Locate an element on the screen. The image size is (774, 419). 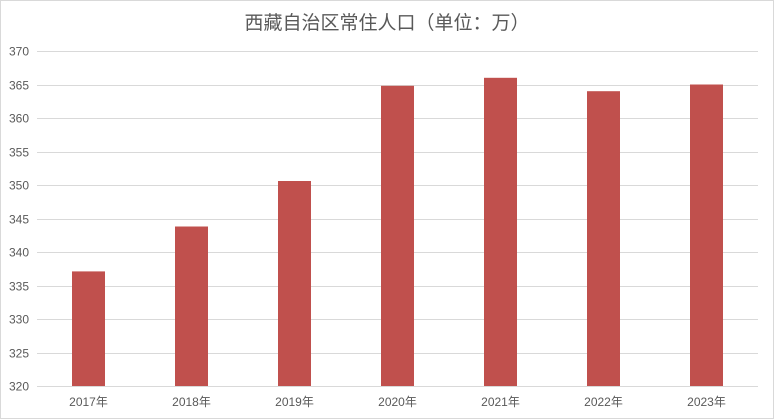
y-tick-label: 340 is located at coordinates (19, 253).